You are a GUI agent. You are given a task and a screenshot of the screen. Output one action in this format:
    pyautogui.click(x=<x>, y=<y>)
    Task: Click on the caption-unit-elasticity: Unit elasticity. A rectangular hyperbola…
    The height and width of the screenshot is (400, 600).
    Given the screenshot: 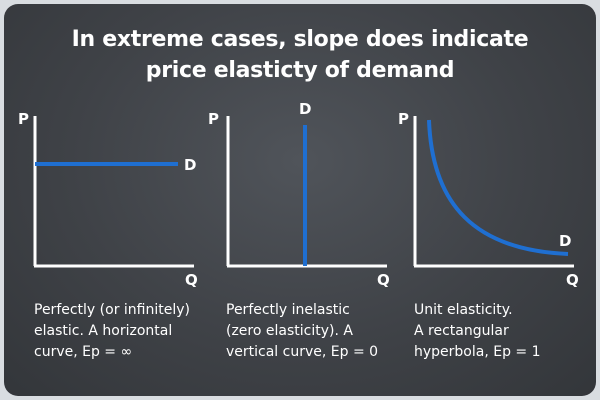 What is the action you would take?
    pyautogui.click(x=504, y=331)
    